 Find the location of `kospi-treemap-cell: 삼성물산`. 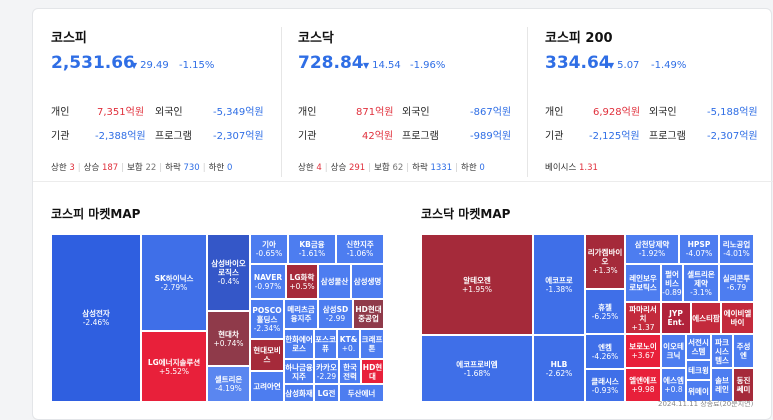

kospi-treemap-cell: 삼성물산 is located at coordinates (334, 281).